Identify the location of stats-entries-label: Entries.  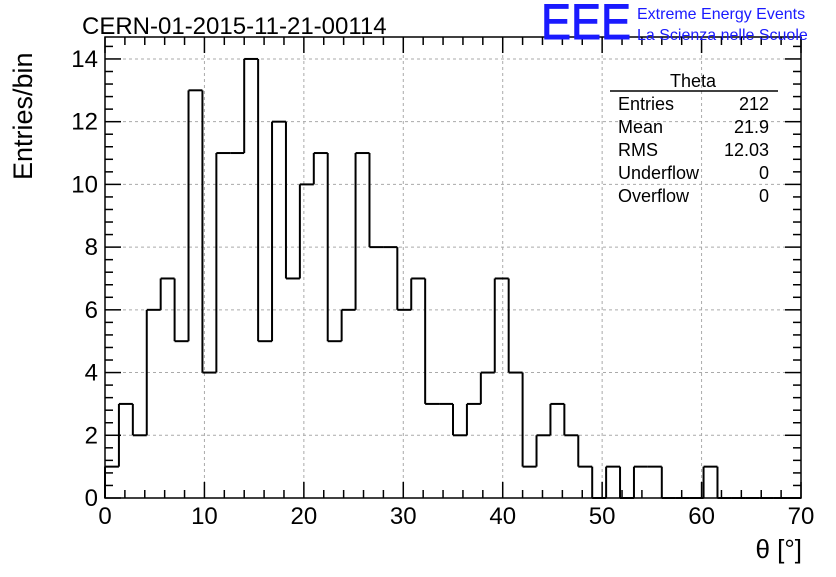
(646, 104).